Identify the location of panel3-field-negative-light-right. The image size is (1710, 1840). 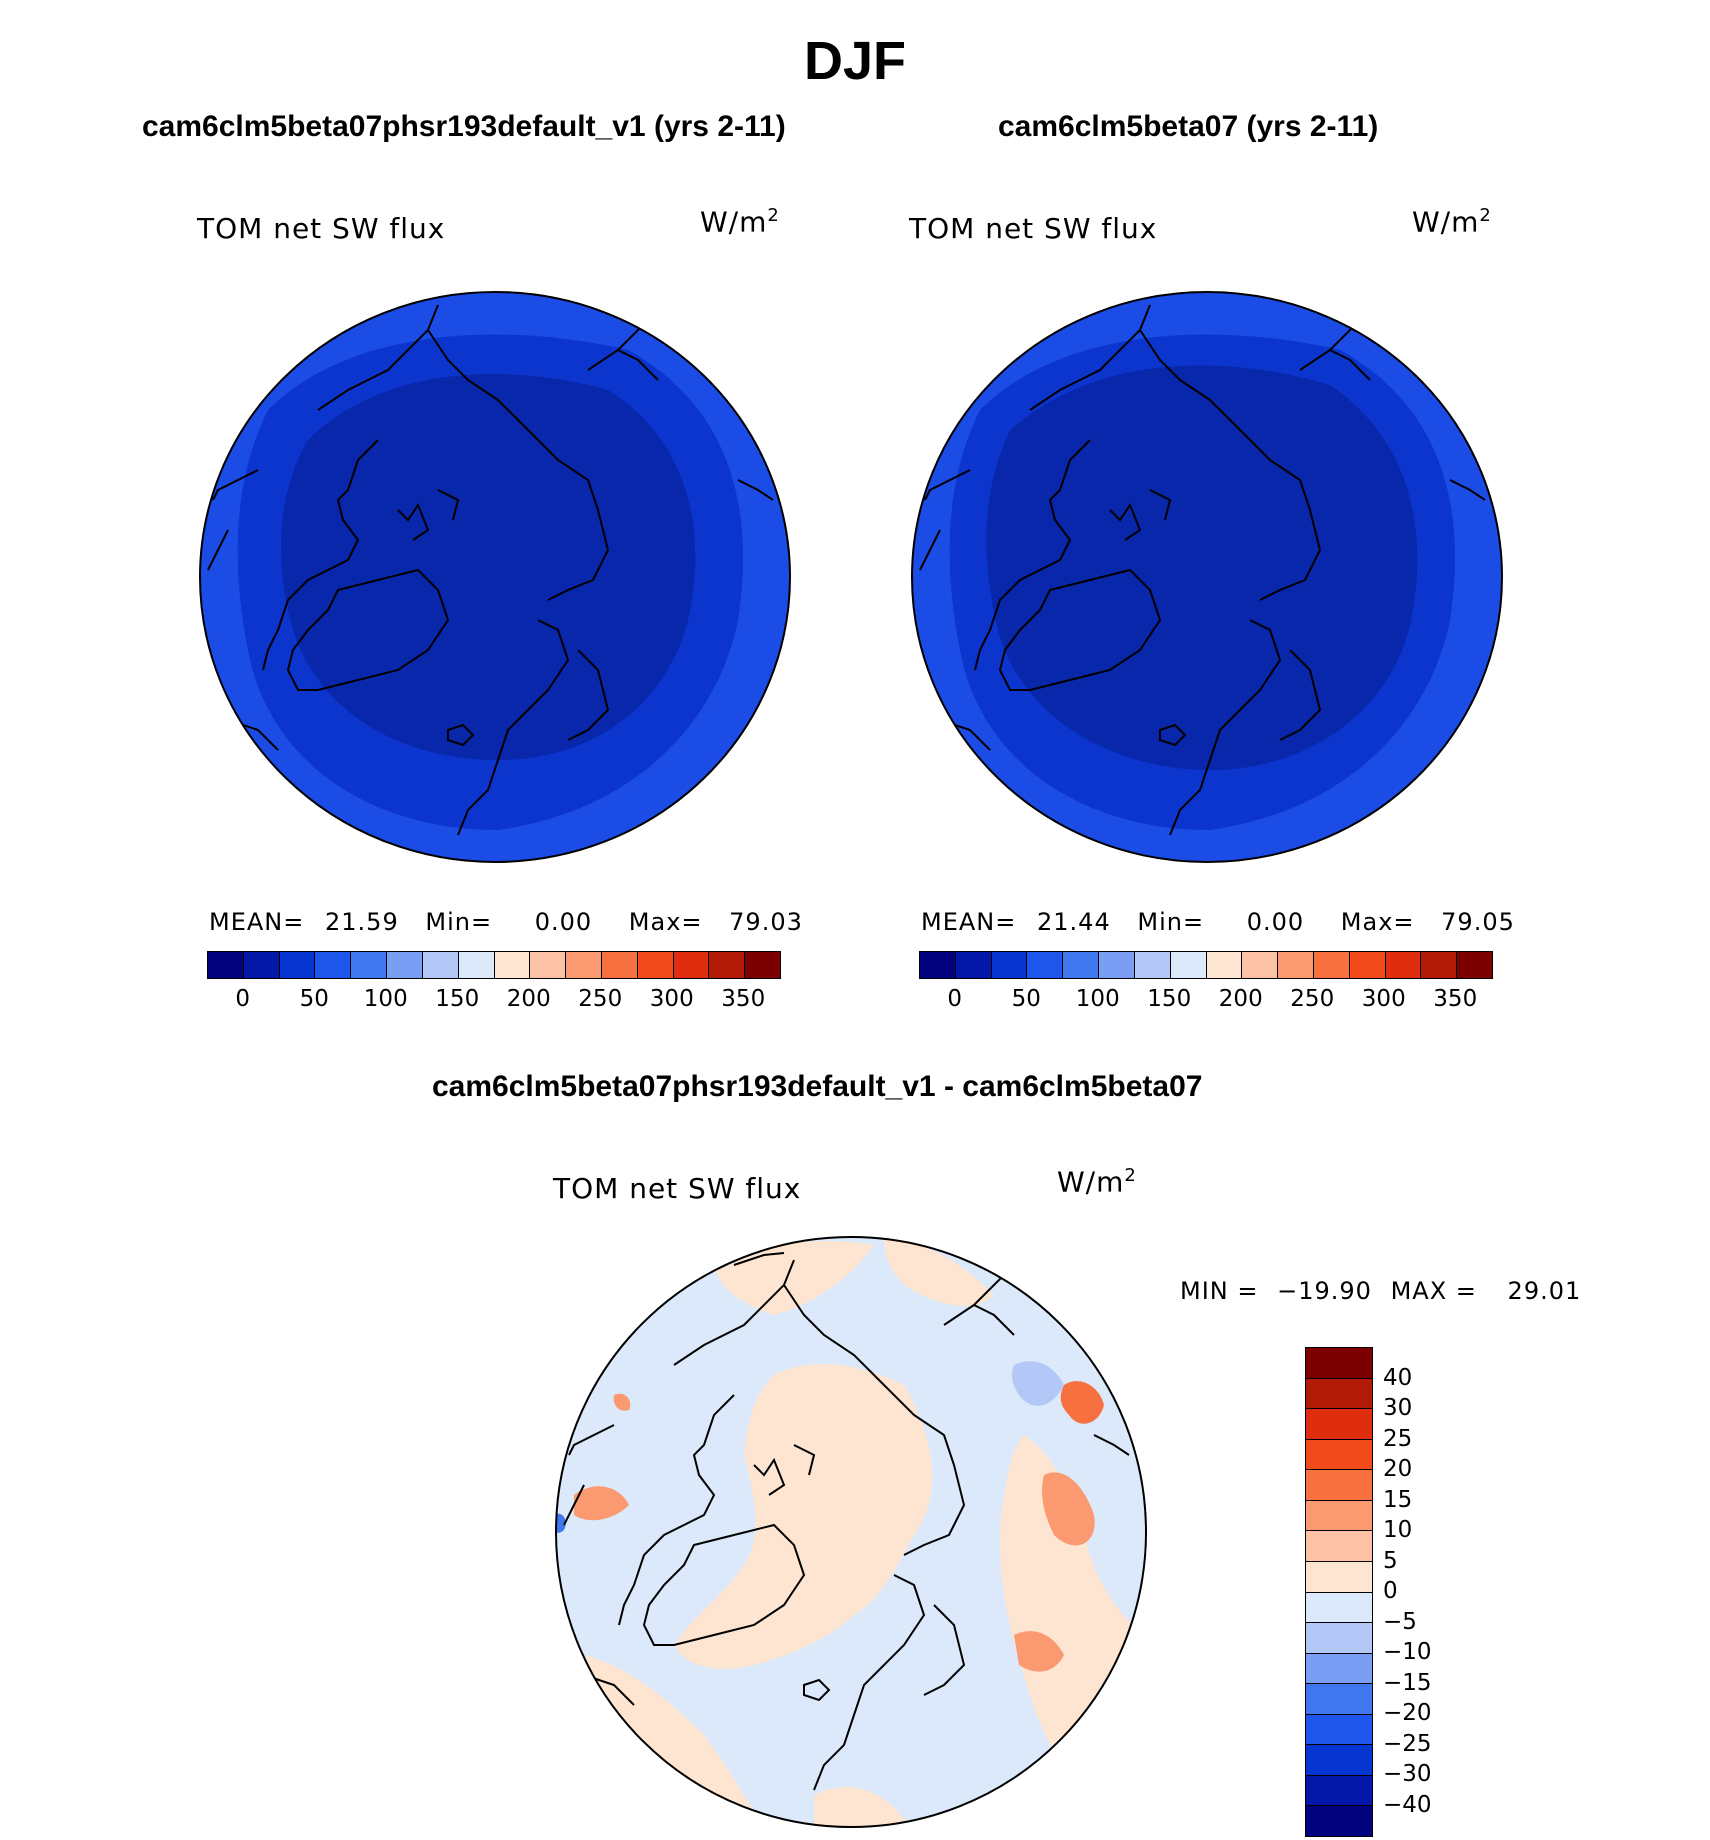
(1037, 1383).